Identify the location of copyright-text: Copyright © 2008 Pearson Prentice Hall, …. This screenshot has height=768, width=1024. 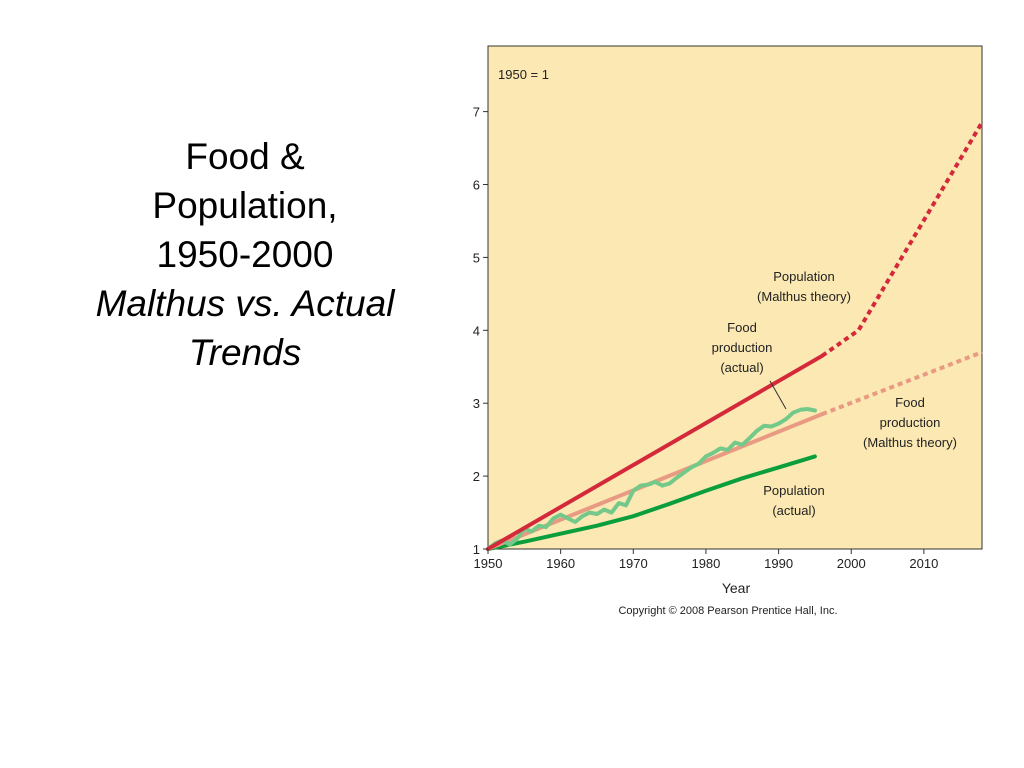
(727, 611).